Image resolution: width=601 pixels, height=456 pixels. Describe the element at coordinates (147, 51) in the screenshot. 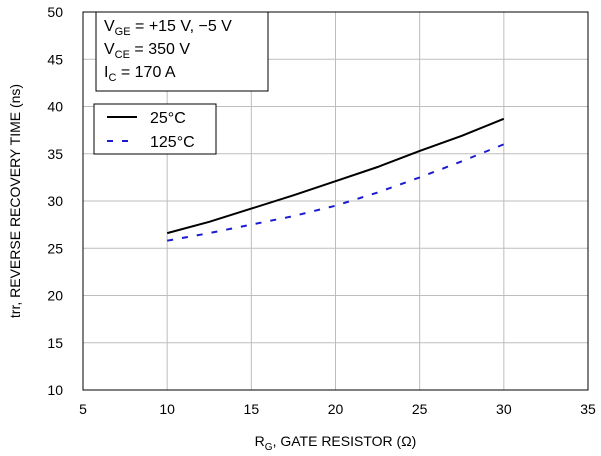

I see `condition-vce: VCE = 350 V` at that location.